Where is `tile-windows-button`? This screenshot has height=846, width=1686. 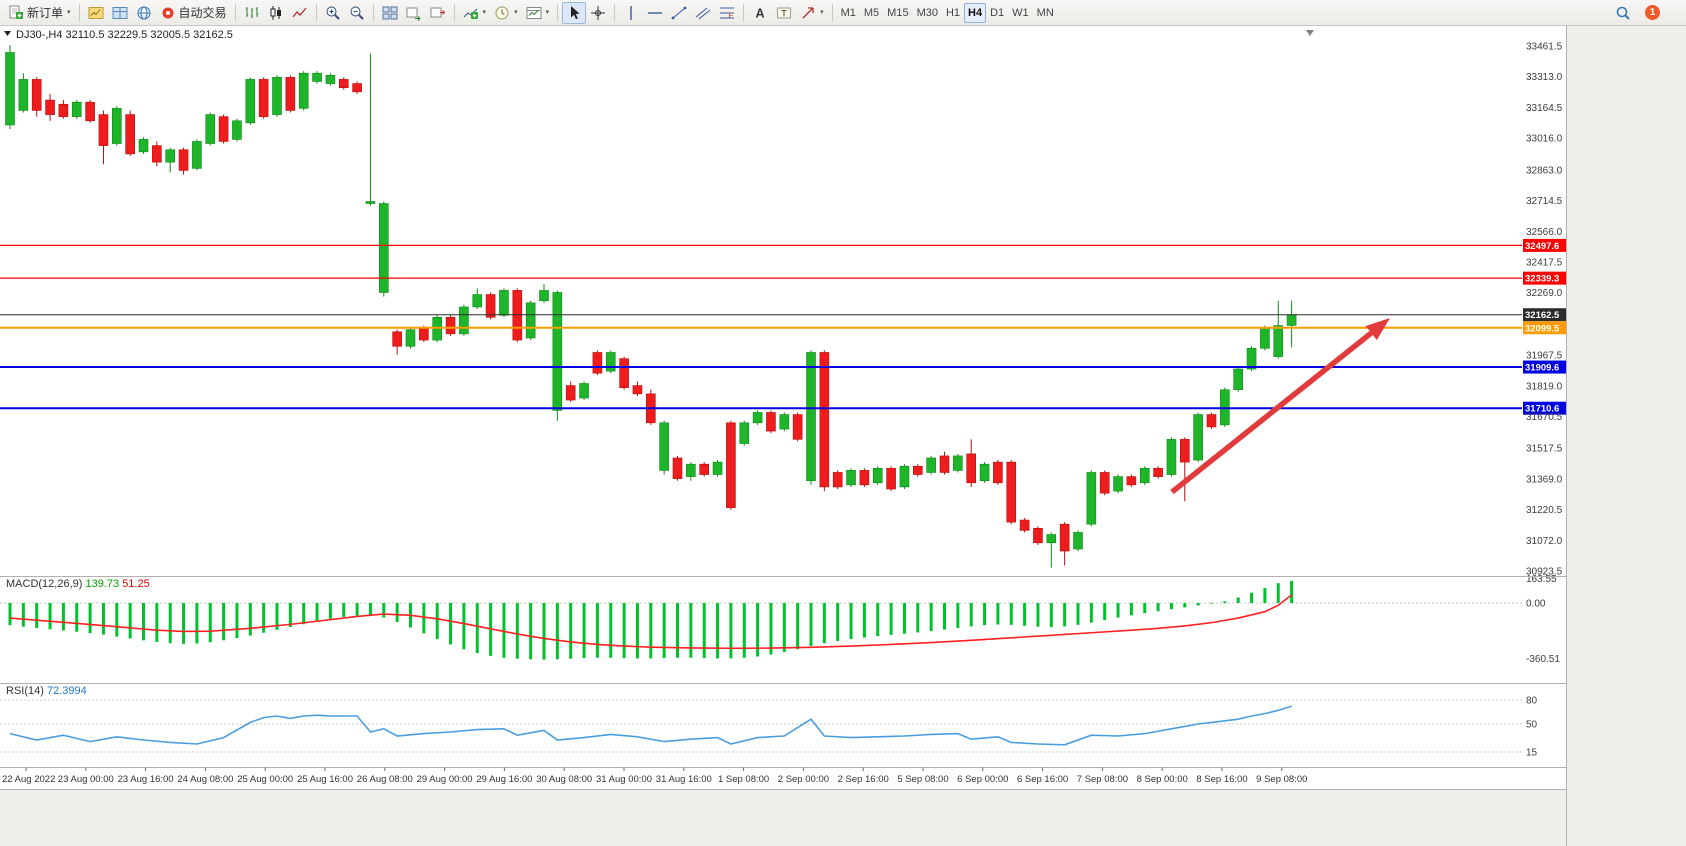
tile-windows-button is located at coordinates (390, 13).